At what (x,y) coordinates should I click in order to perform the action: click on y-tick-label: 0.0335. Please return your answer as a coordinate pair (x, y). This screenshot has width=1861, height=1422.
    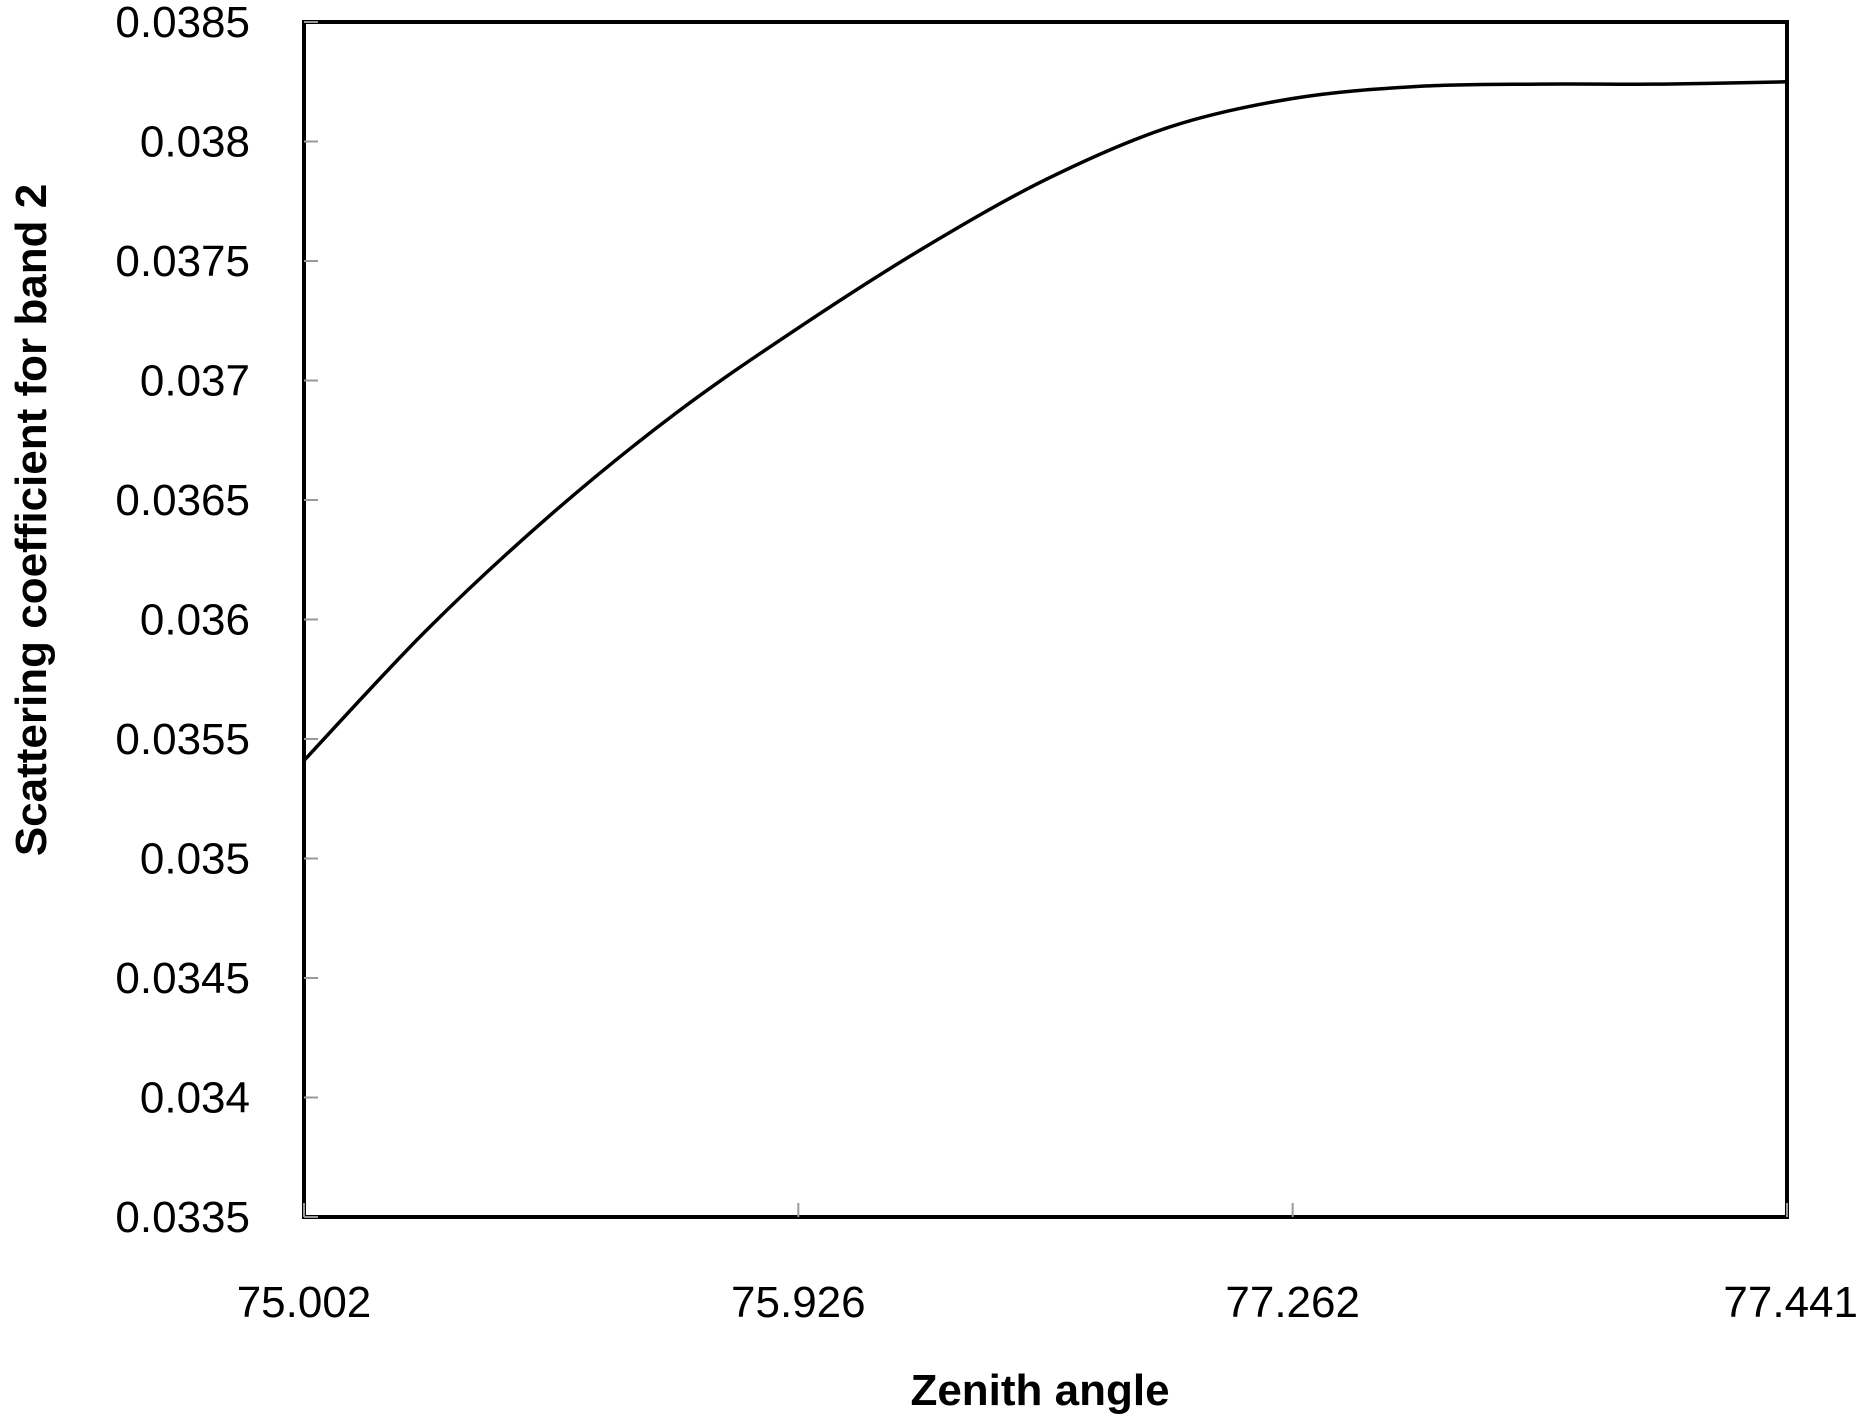
    Looking at the image, I should click on (182, 1217).